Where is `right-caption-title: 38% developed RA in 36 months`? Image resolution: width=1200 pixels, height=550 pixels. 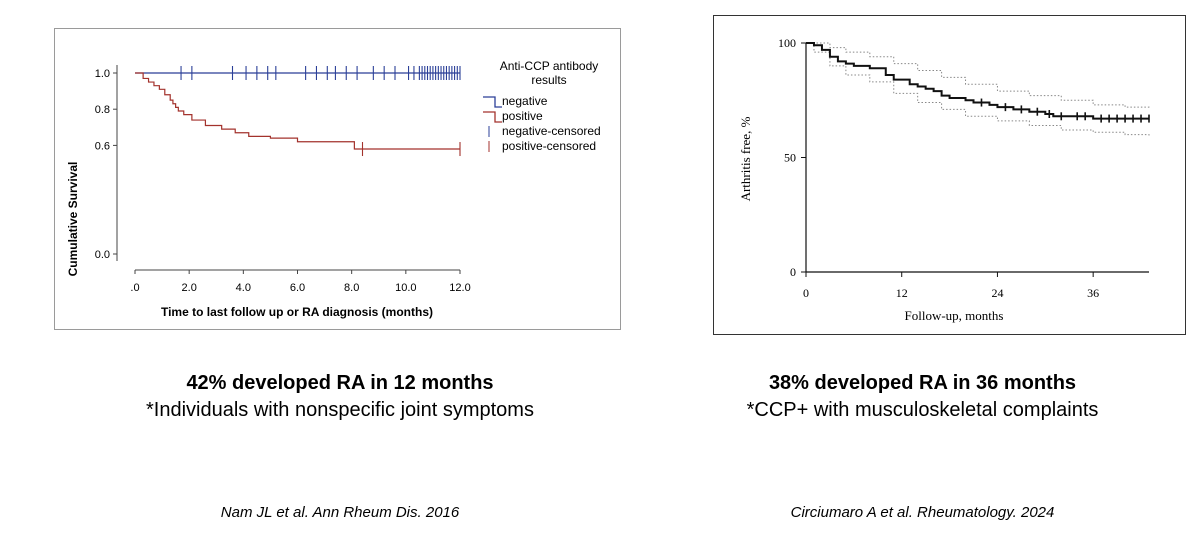
right-caption-title: 38% developed RA in 36 months is located at coordinates (922, 383).